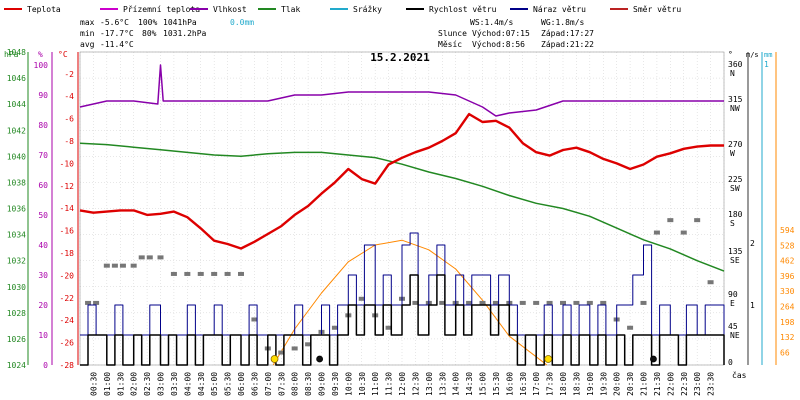 The image size is (800, 400). I want to click on stat-min-temp: -17.7°C, so click(117, 33).